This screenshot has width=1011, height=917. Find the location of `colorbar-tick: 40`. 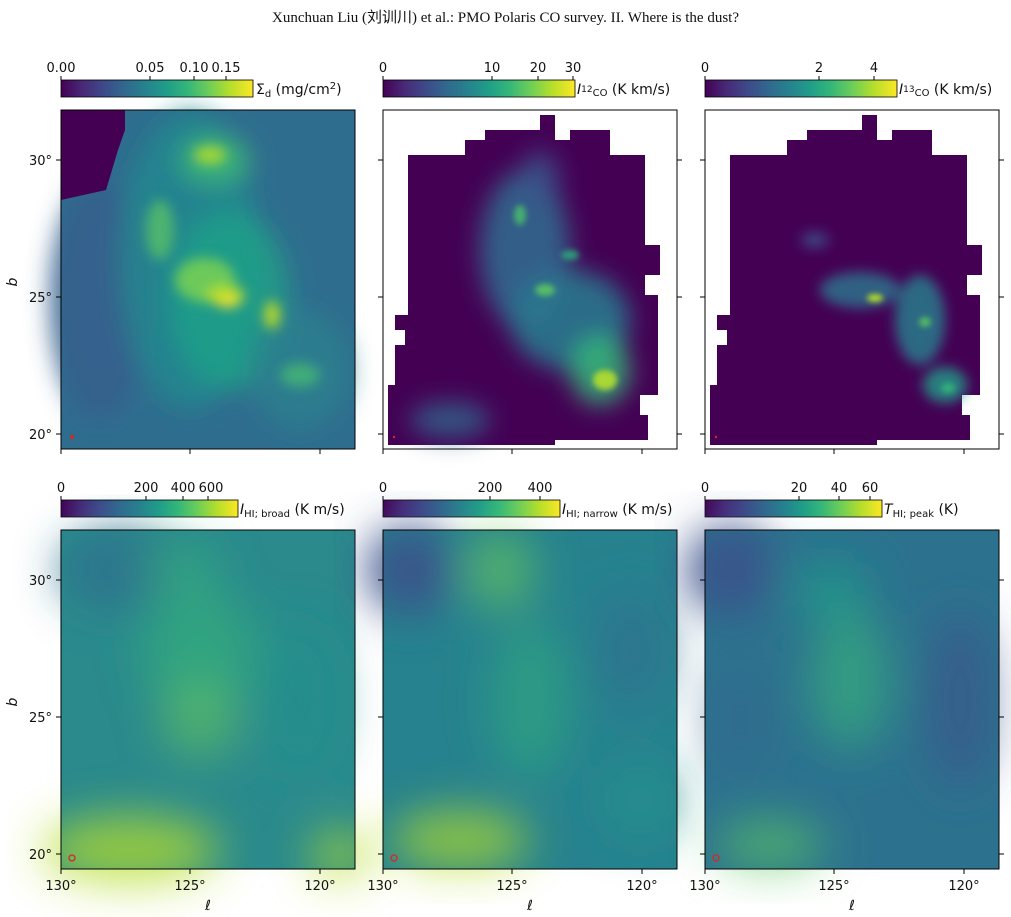

colorbar-tick: 40 is located at coordinates (839, 488).